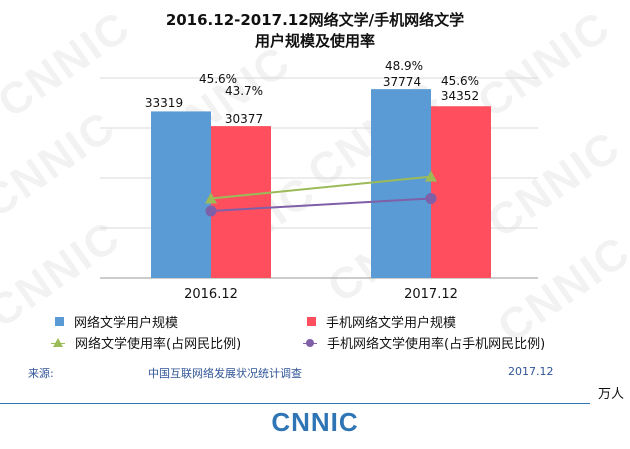 The image size is (630, 449). I want to click on chart-title: 2016.12-2017.12网络文学/手机网络文学 用户规模及使用率, so click(315, 31).